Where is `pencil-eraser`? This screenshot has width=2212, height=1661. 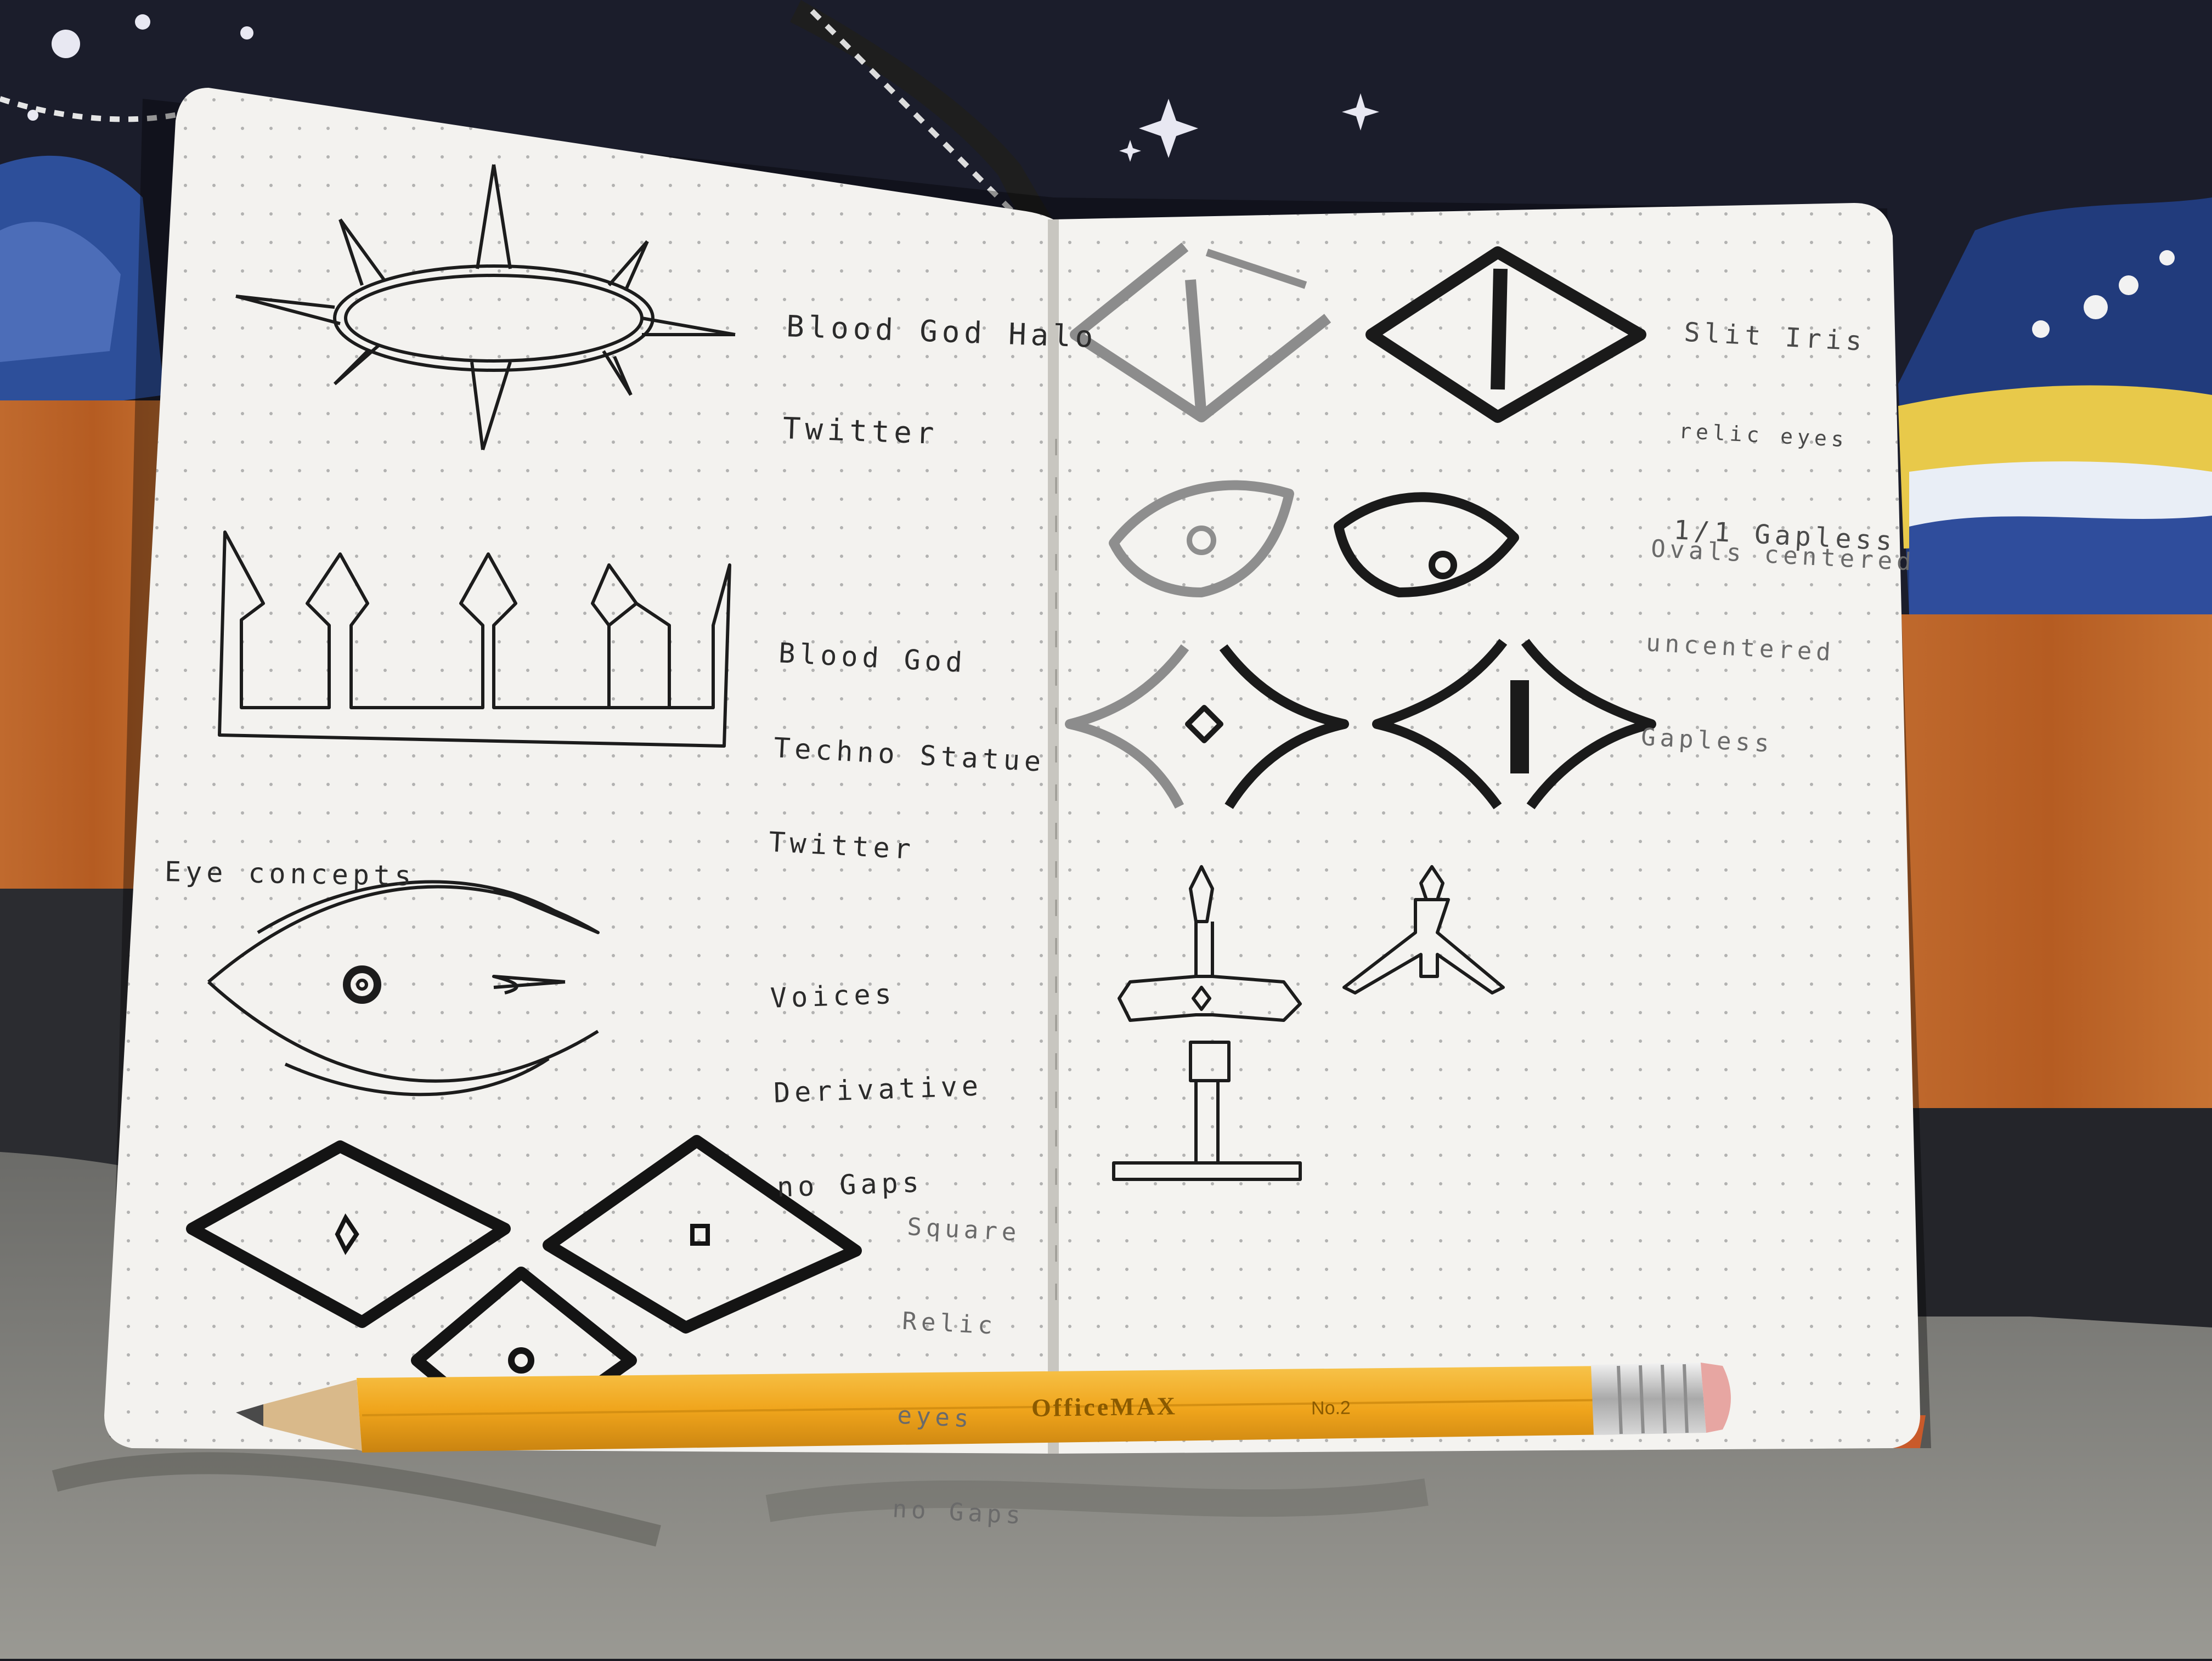 pencil-eraser is located at coordinates (1716, 1398).